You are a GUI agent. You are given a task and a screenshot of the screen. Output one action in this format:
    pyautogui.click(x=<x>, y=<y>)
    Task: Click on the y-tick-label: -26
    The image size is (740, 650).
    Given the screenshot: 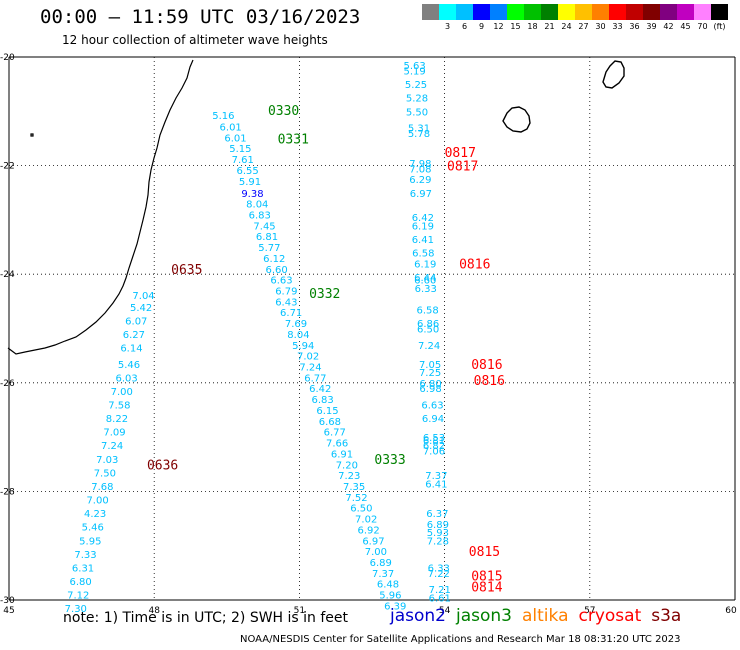 What is the action you would take?
    pyautogui.click(x=7, y=384)
    